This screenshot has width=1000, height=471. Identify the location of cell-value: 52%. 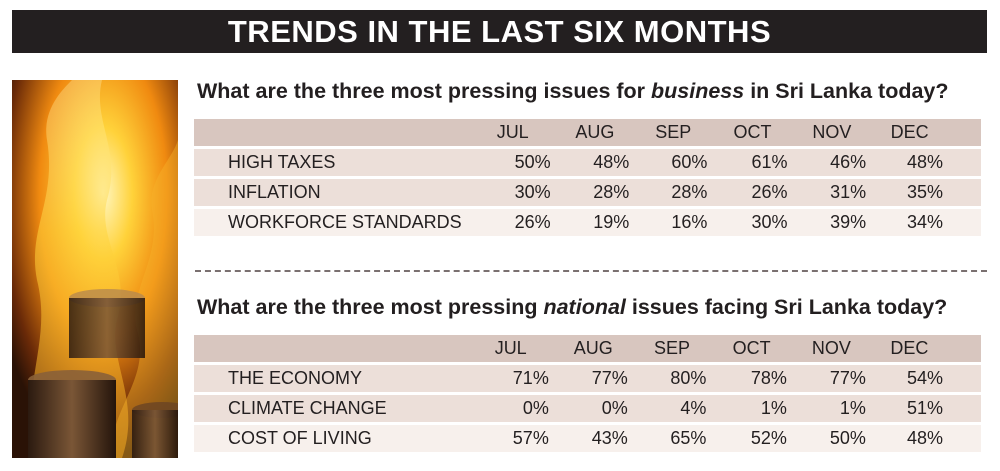
(756, 438).